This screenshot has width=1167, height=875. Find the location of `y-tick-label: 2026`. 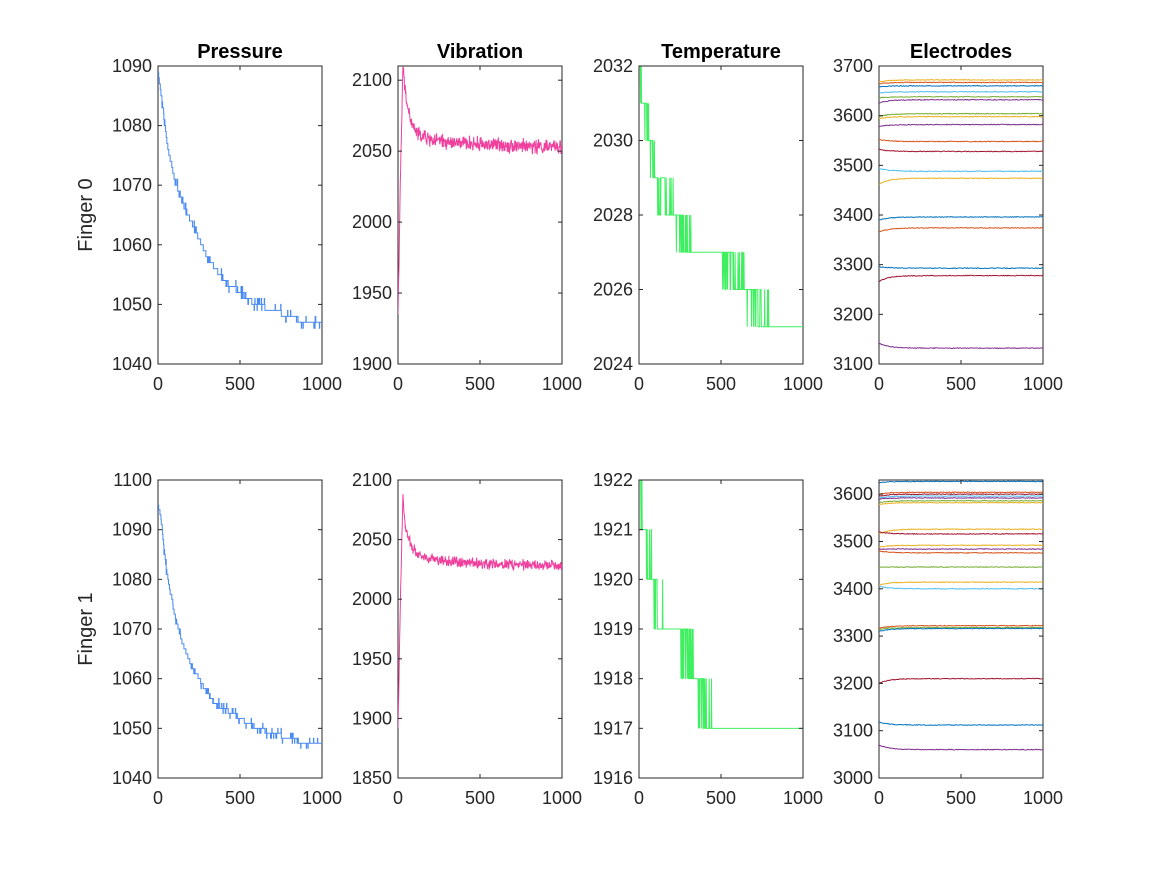

y-tick-label: 2026 is located at coordinates (613, 290).